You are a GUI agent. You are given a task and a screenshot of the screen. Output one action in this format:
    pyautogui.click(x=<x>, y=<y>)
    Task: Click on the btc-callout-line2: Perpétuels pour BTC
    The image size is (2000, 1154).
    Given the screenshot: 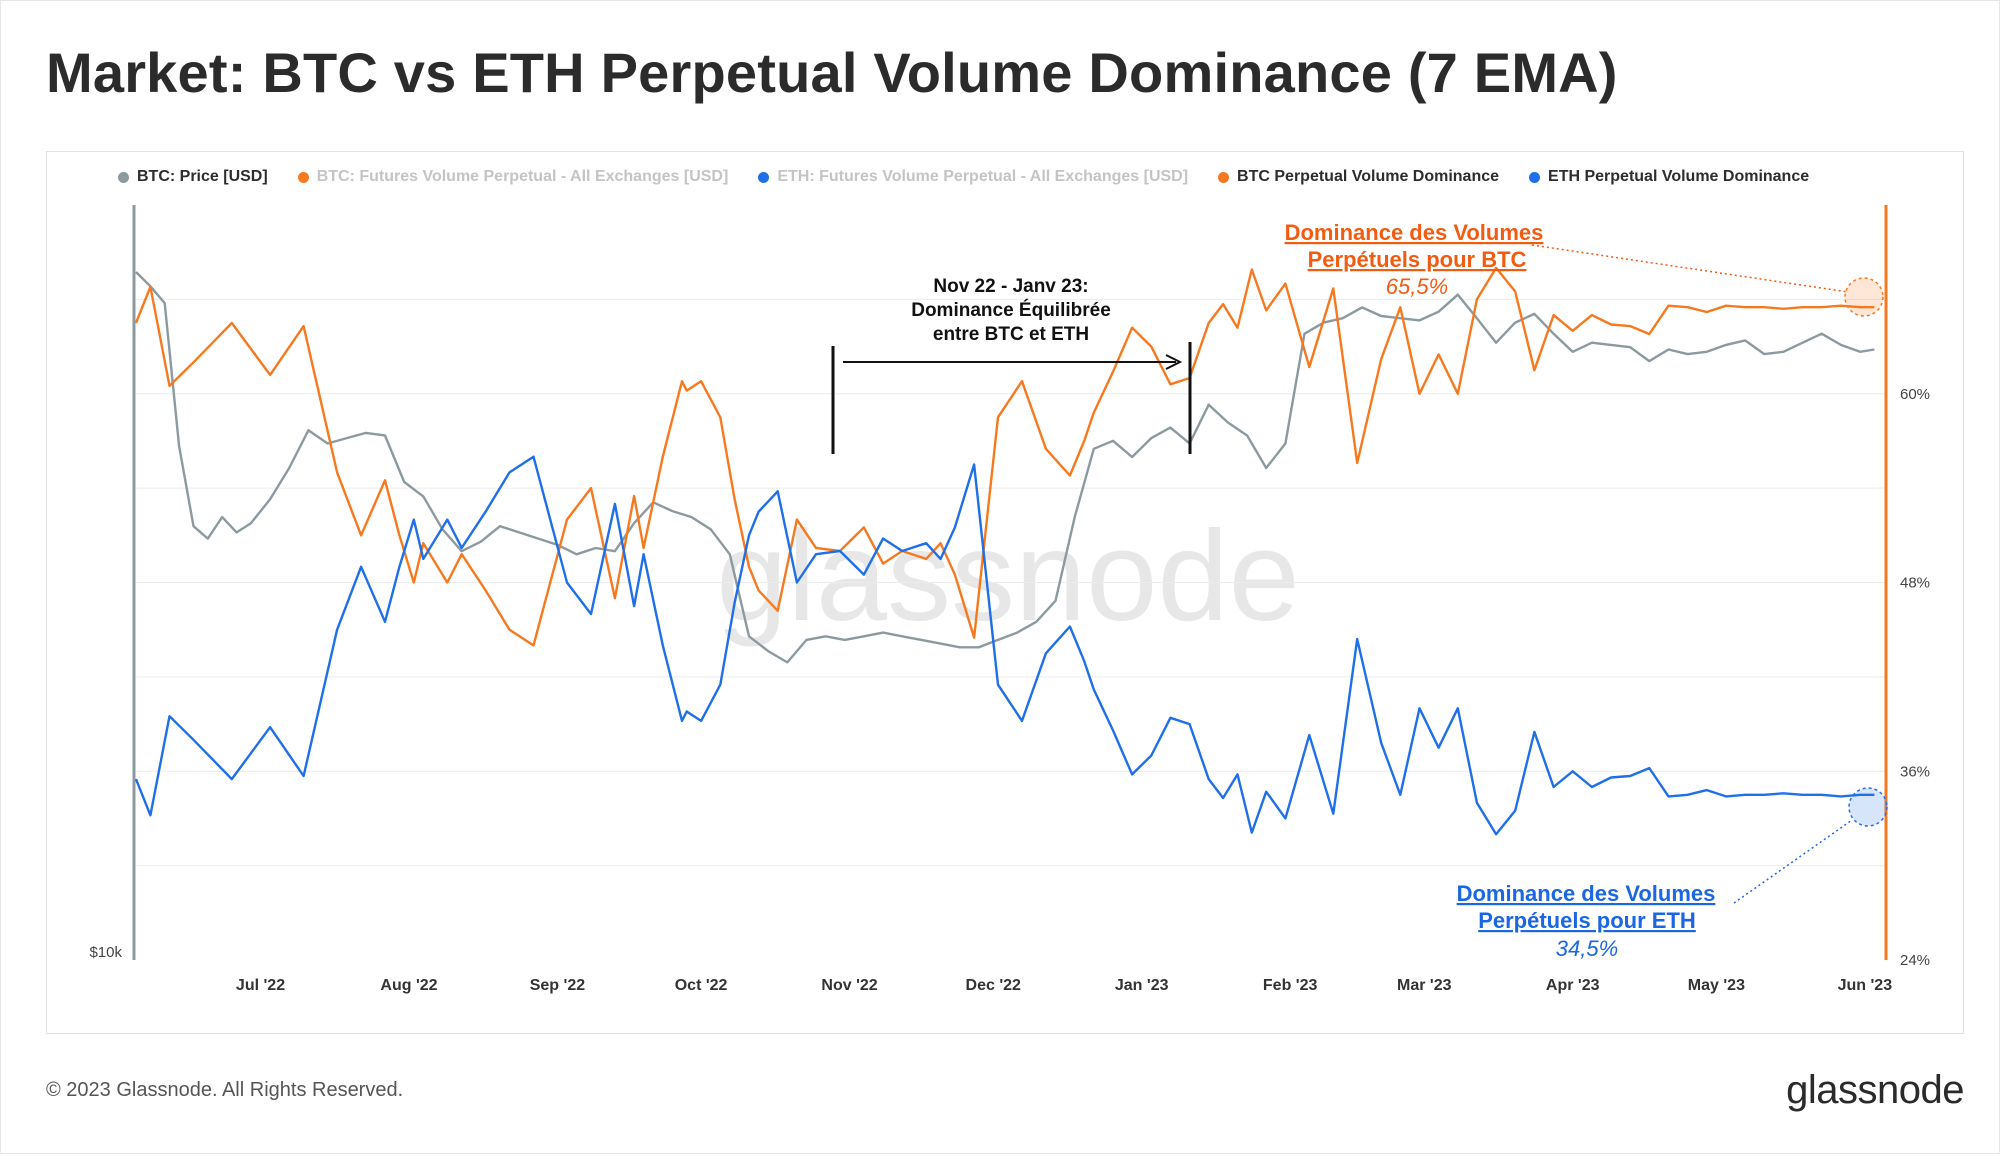 What is the action you would take?
    pyautogui.click(x=1417, y=259)
    